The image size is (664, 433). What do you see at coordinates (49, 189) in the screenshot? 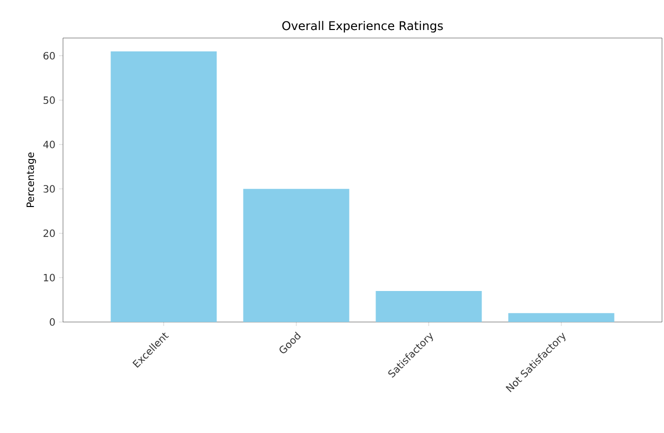
I see `y-tick-label: 30` at bounding box center [49, 189].